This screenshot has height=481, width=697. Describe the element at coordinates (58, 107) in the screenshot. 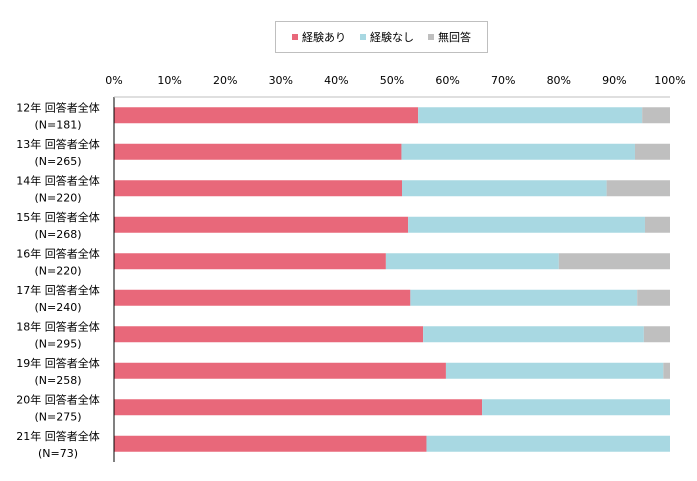

I see `category-label: 12年 回答者全体` at that location.